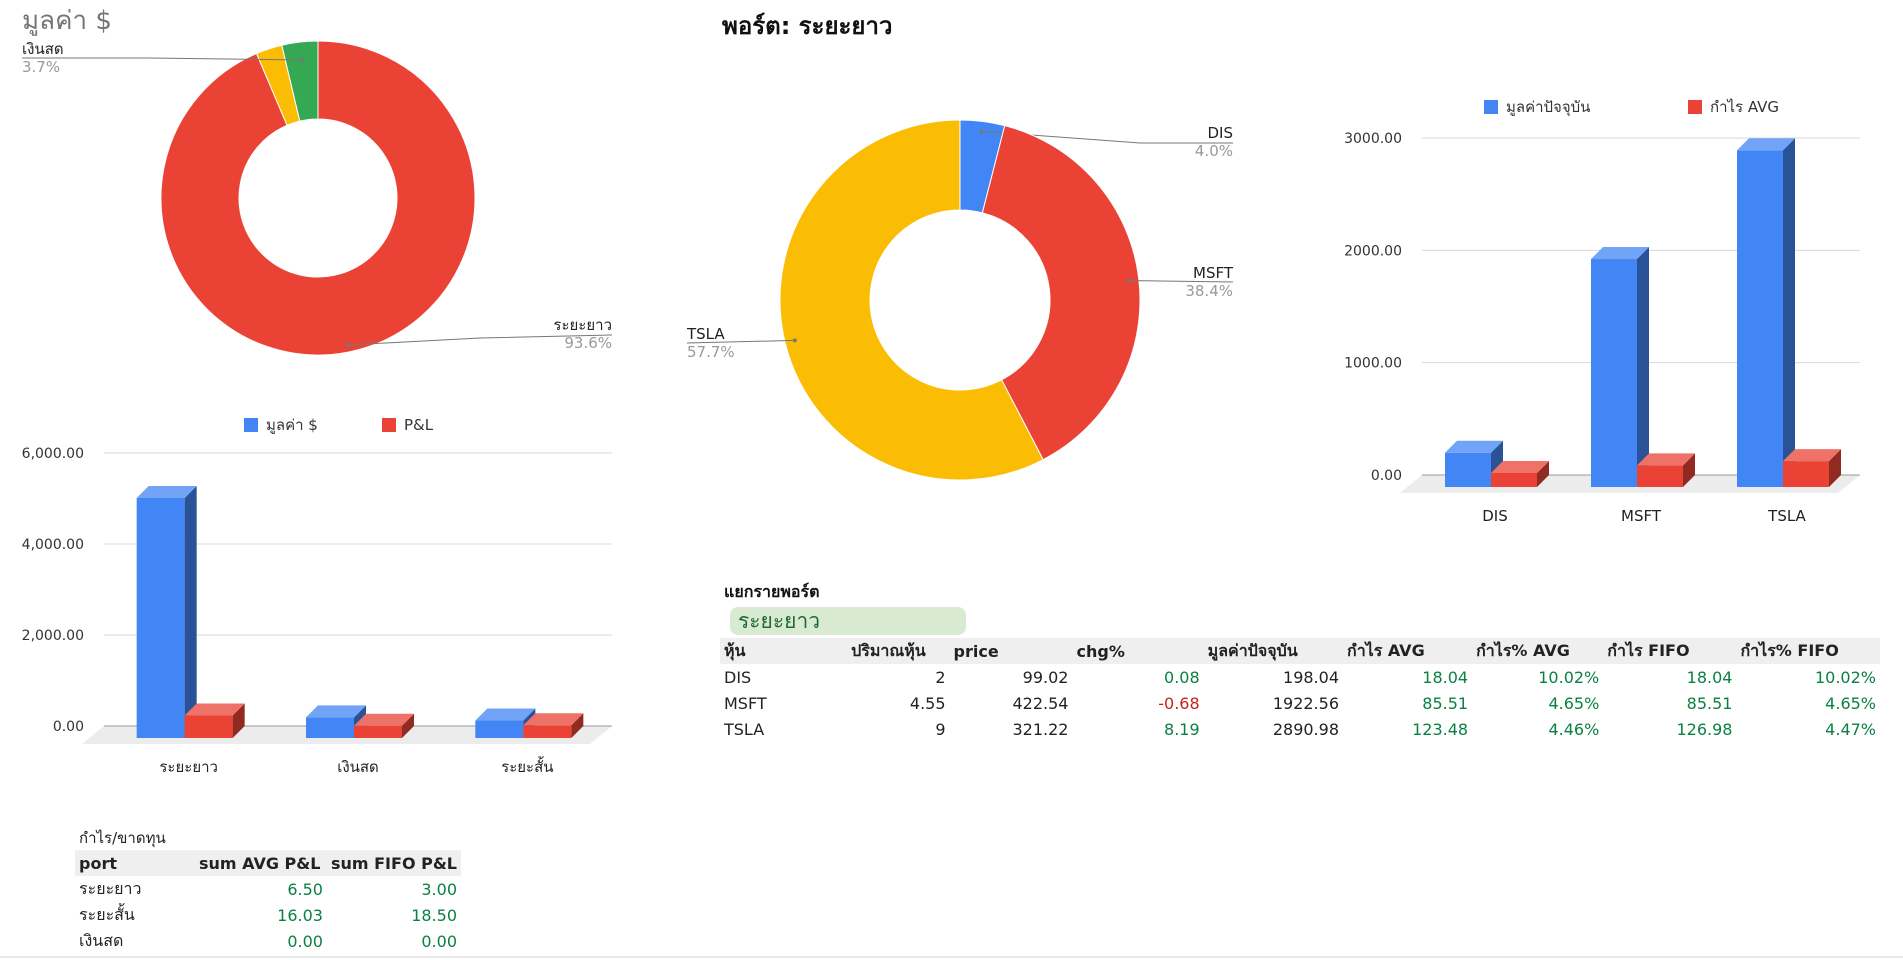 This screenshot has height=960, width=1903. What do you see at coordinates (745, 703) in the screenshot?
I see `cell-ticker: MSFT` at bounding box center [745, 703].